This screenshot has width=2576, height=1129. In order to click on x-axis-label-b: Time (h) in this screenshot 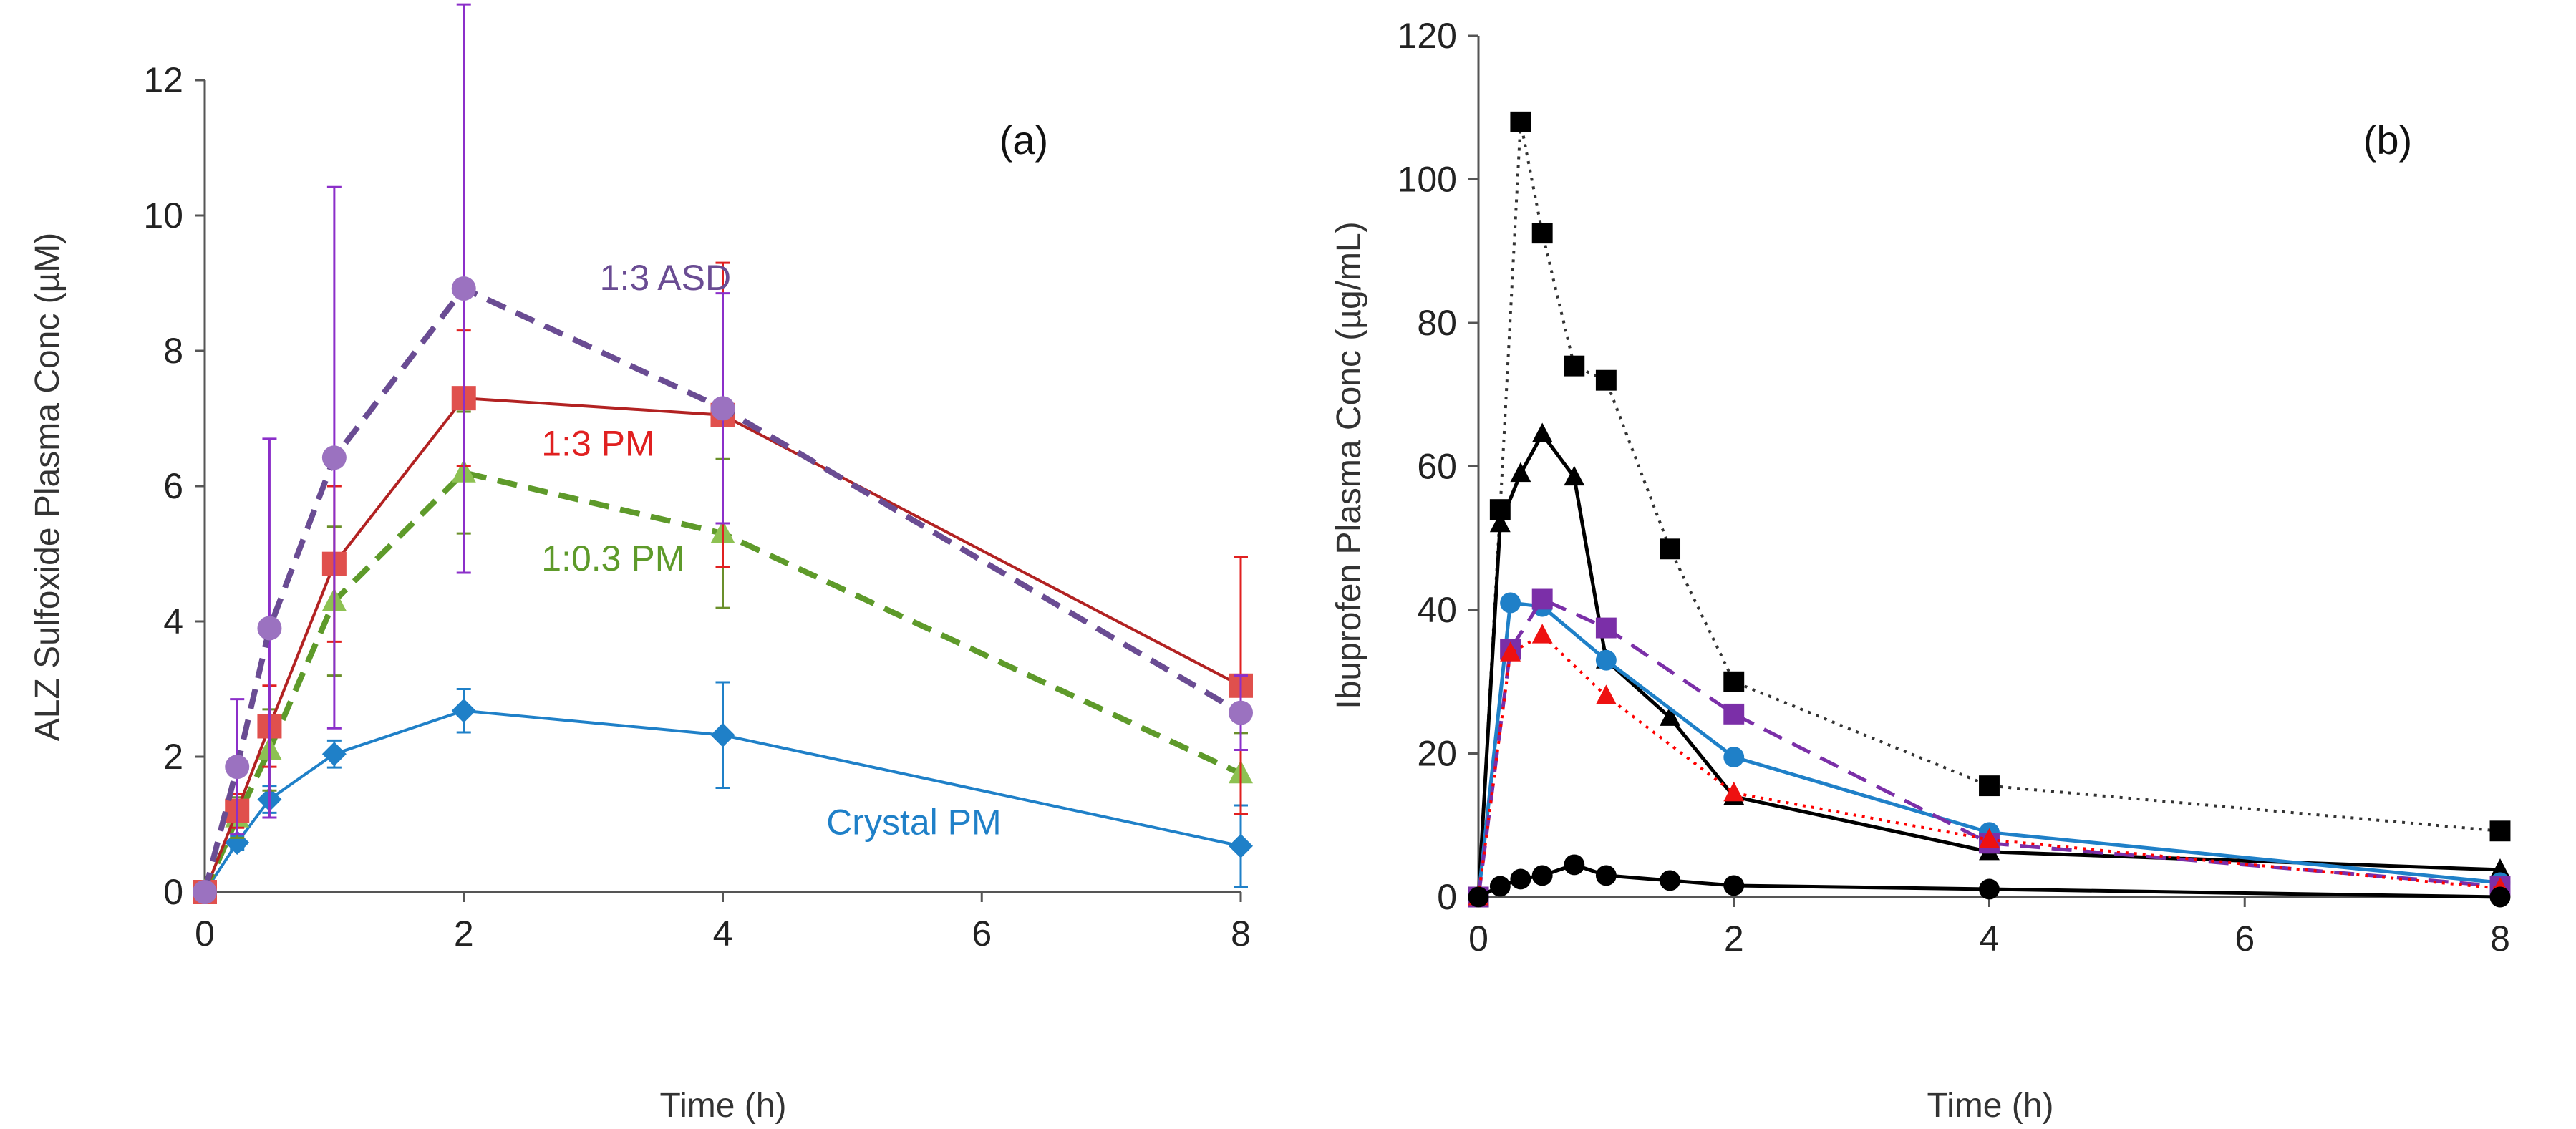, I will do `click(1991, 1106)`.